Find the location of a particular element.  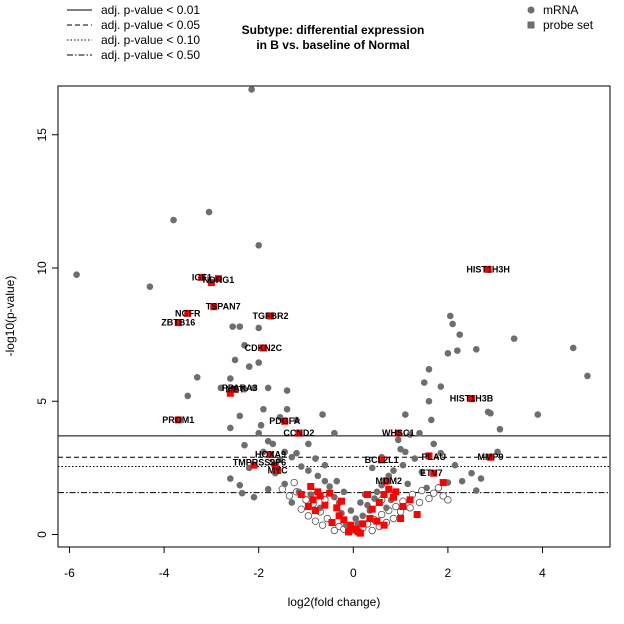

gene-label-3: NGFR is located at coordinates (188, 313).